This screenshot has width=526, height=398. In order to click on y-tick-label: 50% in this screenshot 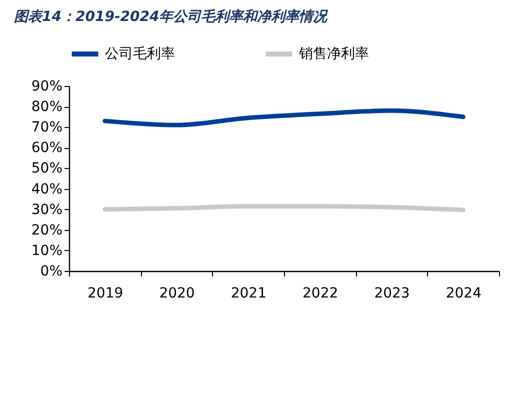, I will do `click(46, 168)`.